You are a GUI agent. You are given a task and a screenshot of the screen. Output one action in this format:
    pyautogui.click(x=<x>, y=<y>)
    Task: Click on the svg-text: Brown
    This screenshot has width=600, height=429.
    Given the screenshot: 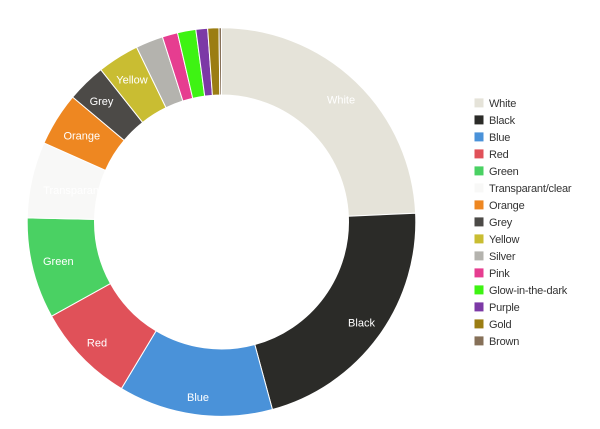 What is the action you would take?
    pyautogui.click(x=504, y=342)
    